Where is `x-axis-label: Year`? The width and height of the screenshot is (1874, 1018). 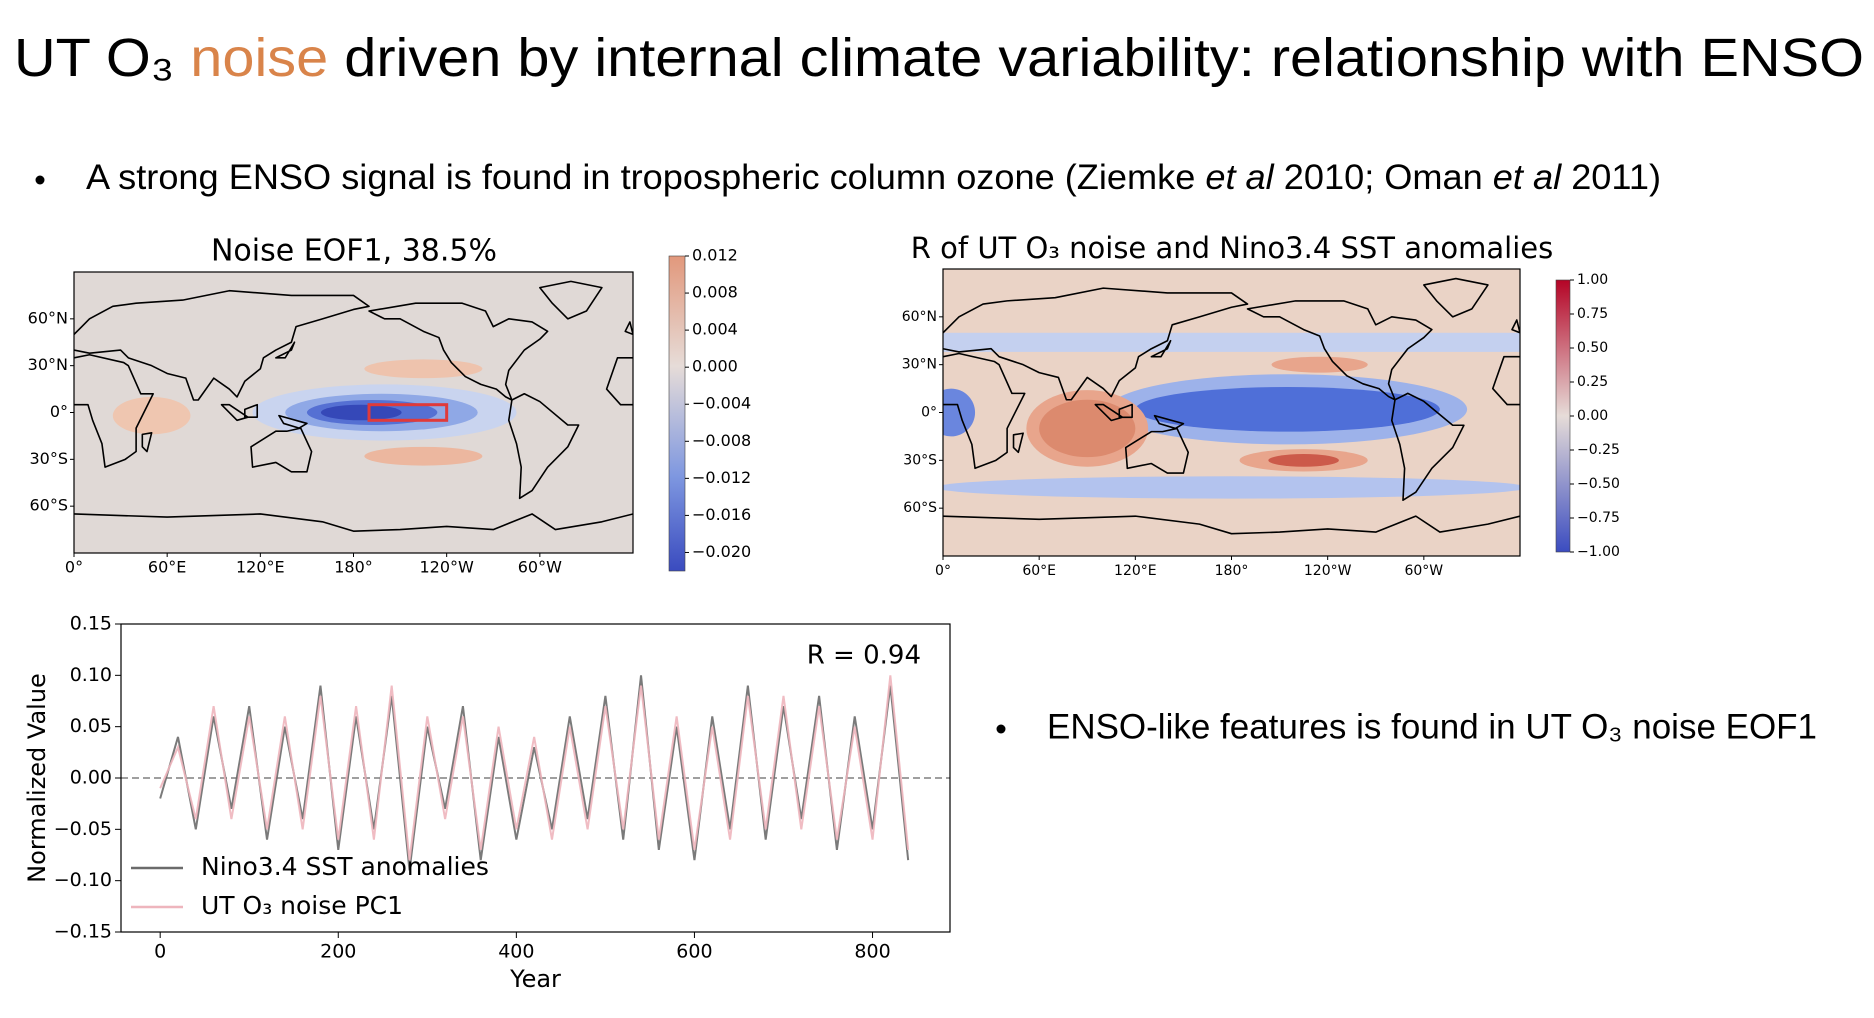
x-axis-label: Year is located at coordinates (535, 979).